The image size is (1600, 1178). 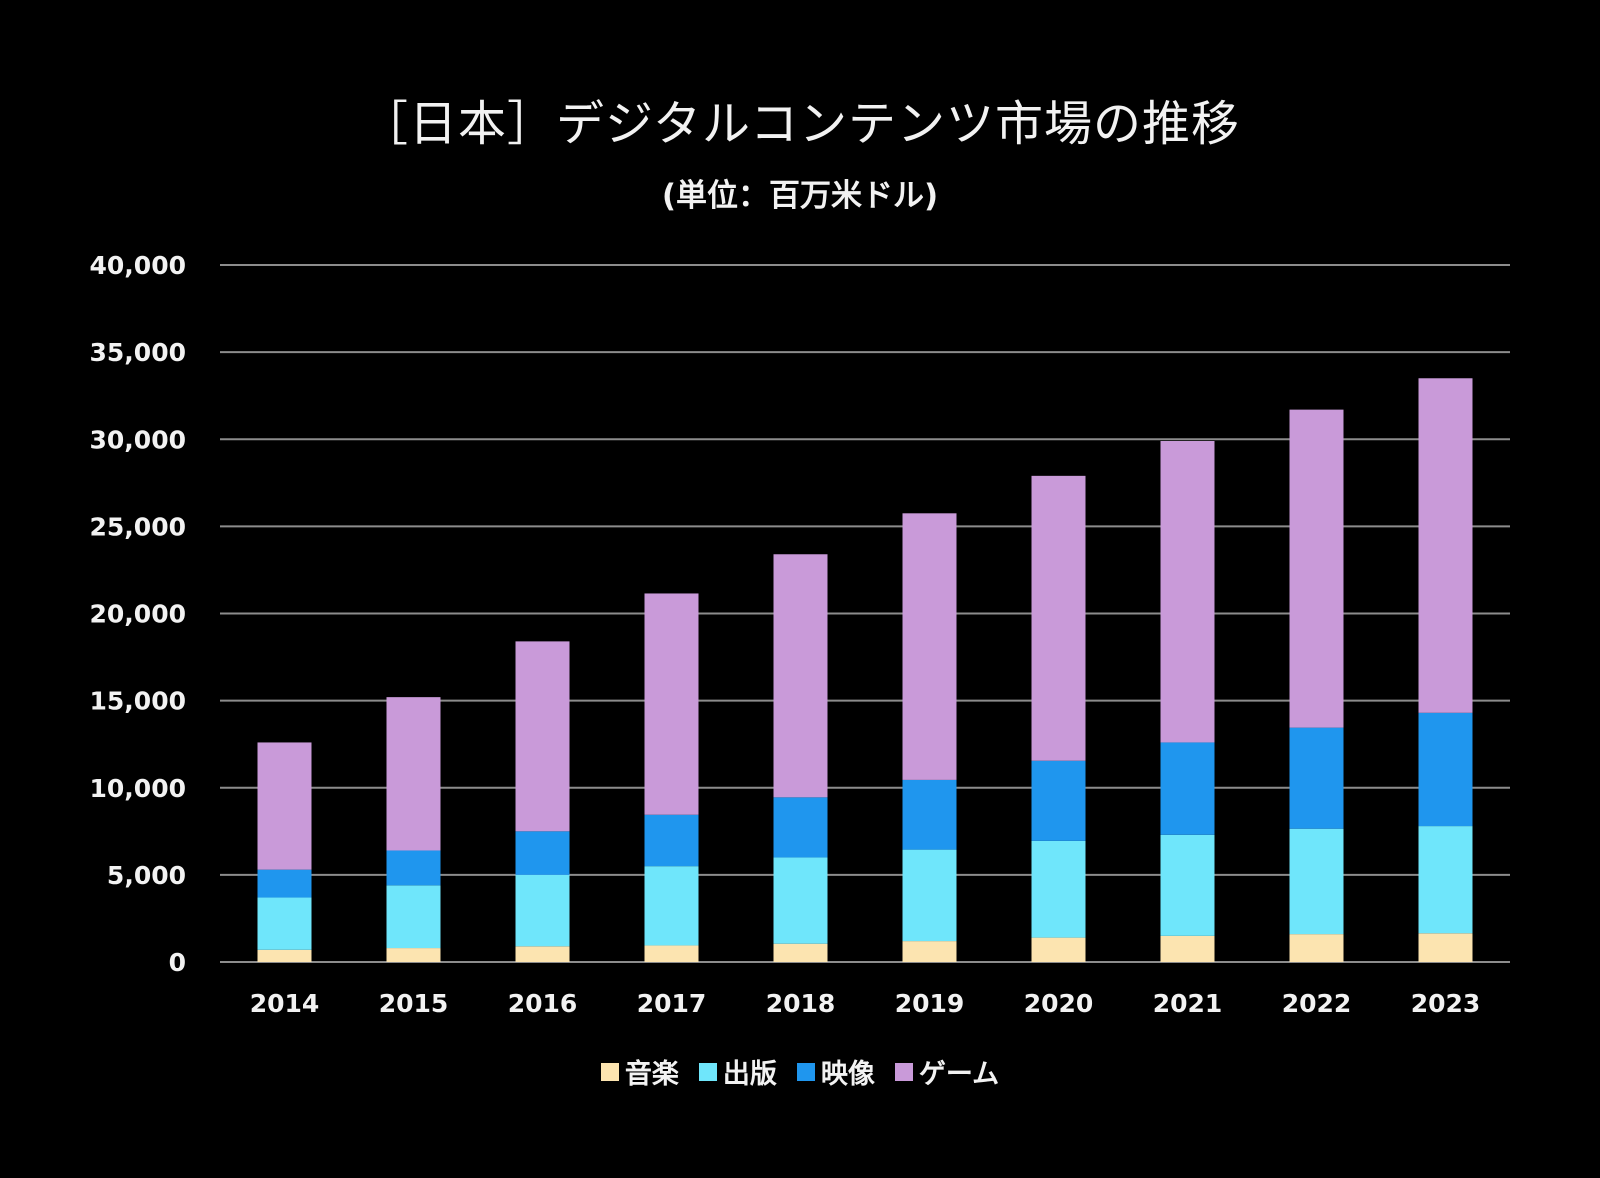 I want to click on x-tick-label: 2017, so click(x=672, y=1003).